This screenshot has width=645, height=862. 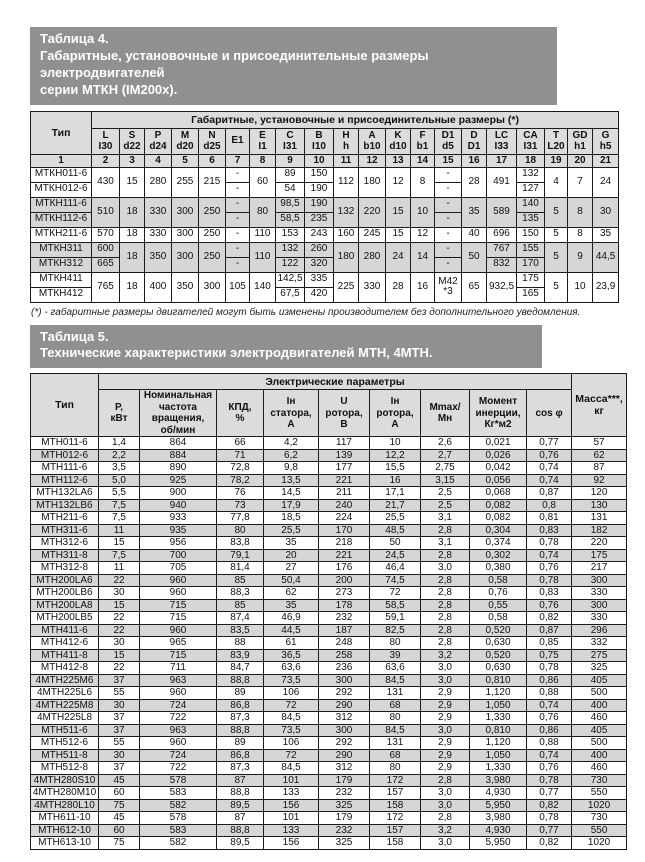 I want to click on table-cell: 77,8, so click(x=240, y=518).